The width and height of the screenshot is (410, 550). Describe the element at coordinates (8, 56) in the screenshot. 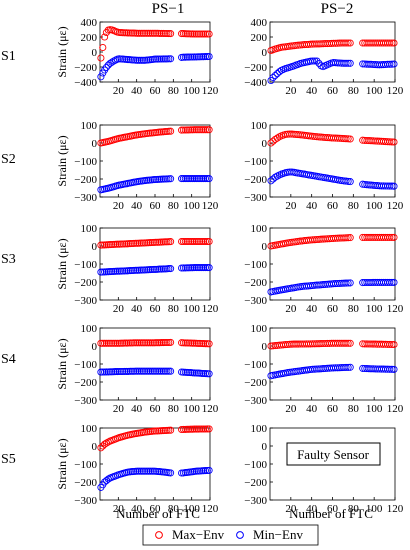

I see `row-label-s1: S1` at that location.